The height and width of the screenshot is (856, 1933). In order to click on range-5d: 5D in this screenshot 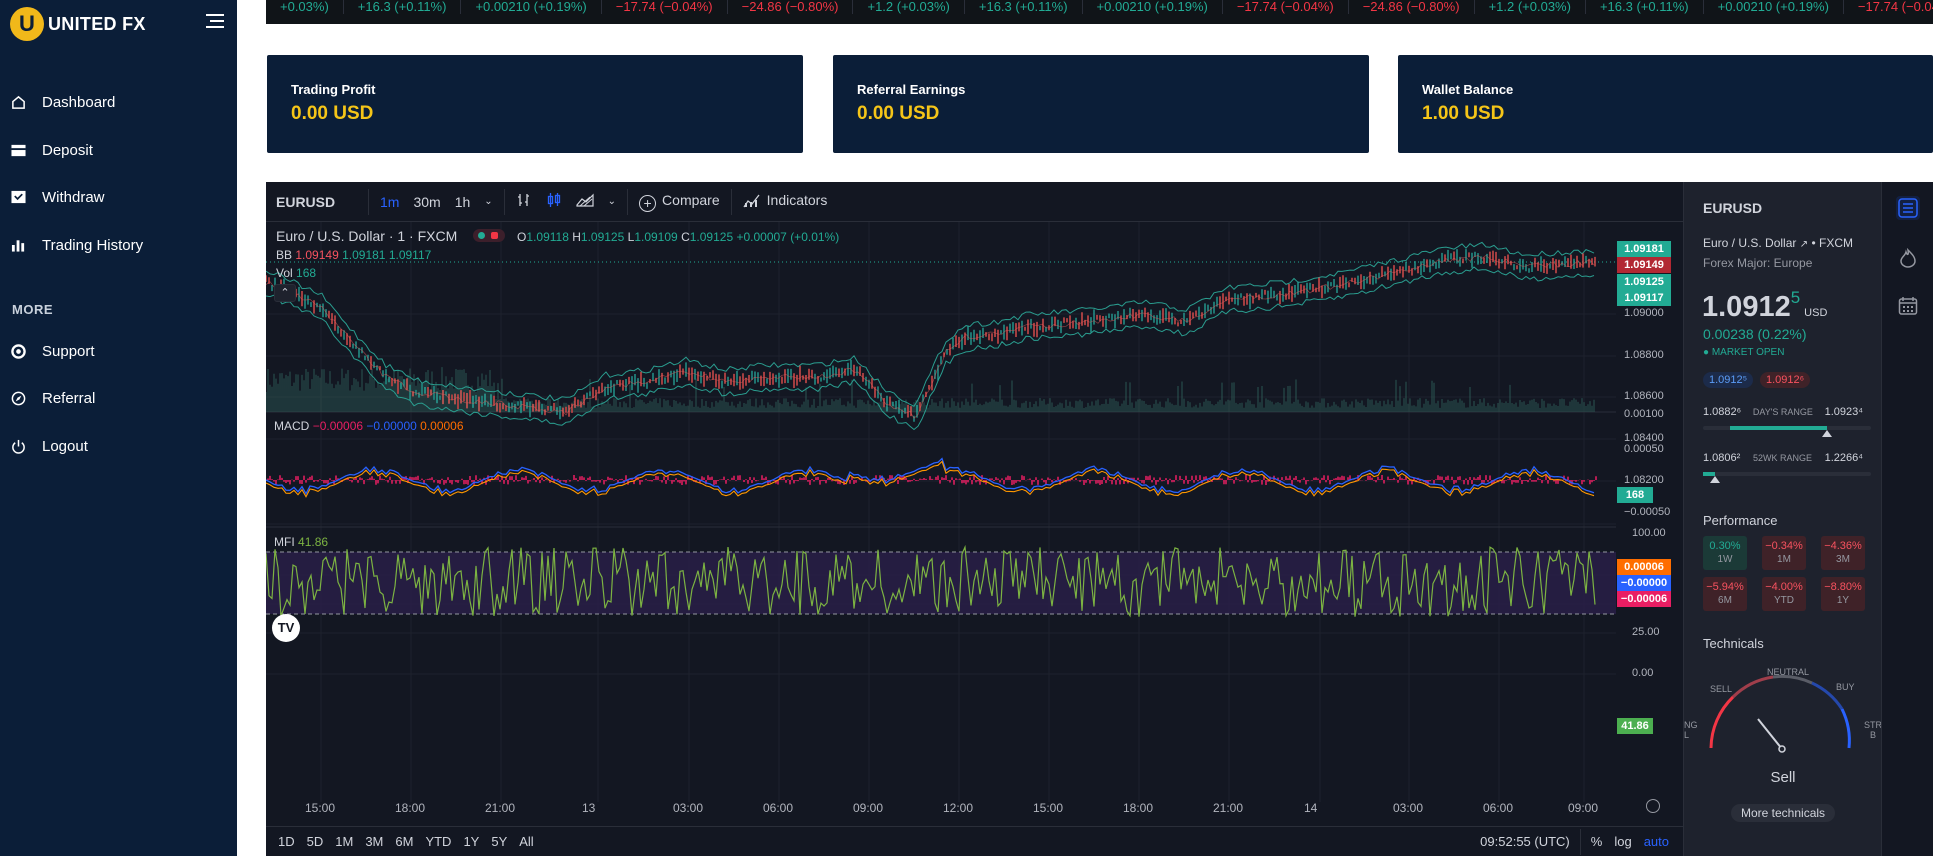, I will do `click(315, 841)`.